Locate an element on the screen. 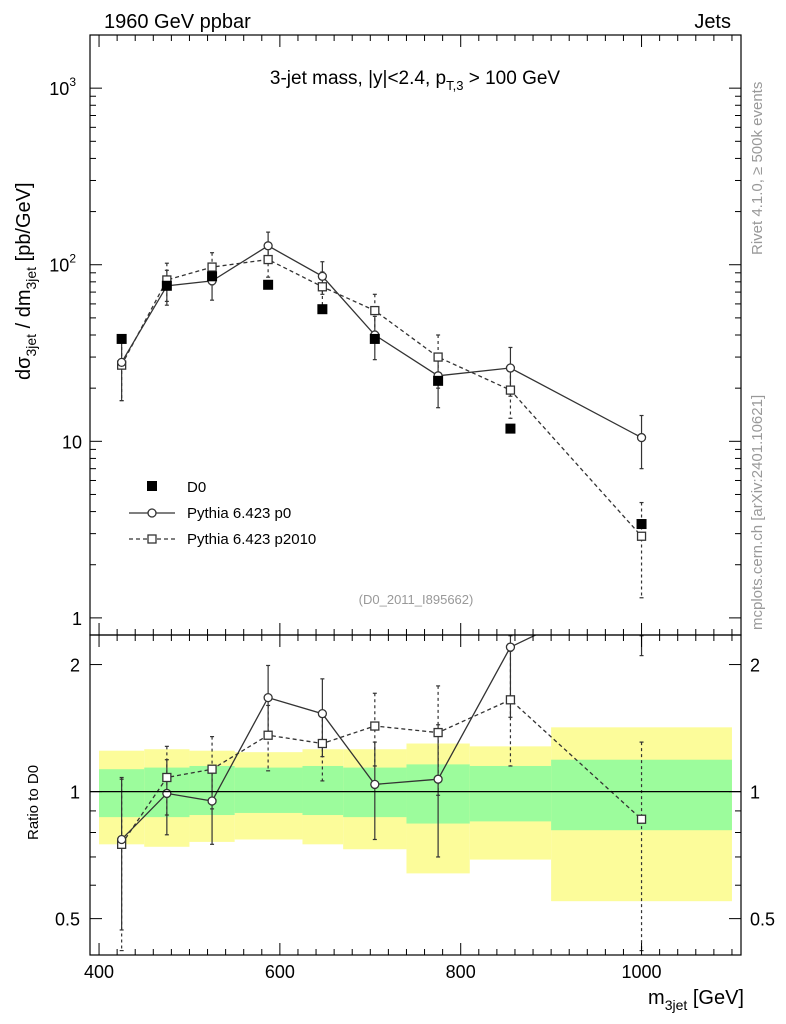 This screenshot has height=1024, width=786. ratio-y-tick-label-left: 0.5 is located at coordinates (67, 920).